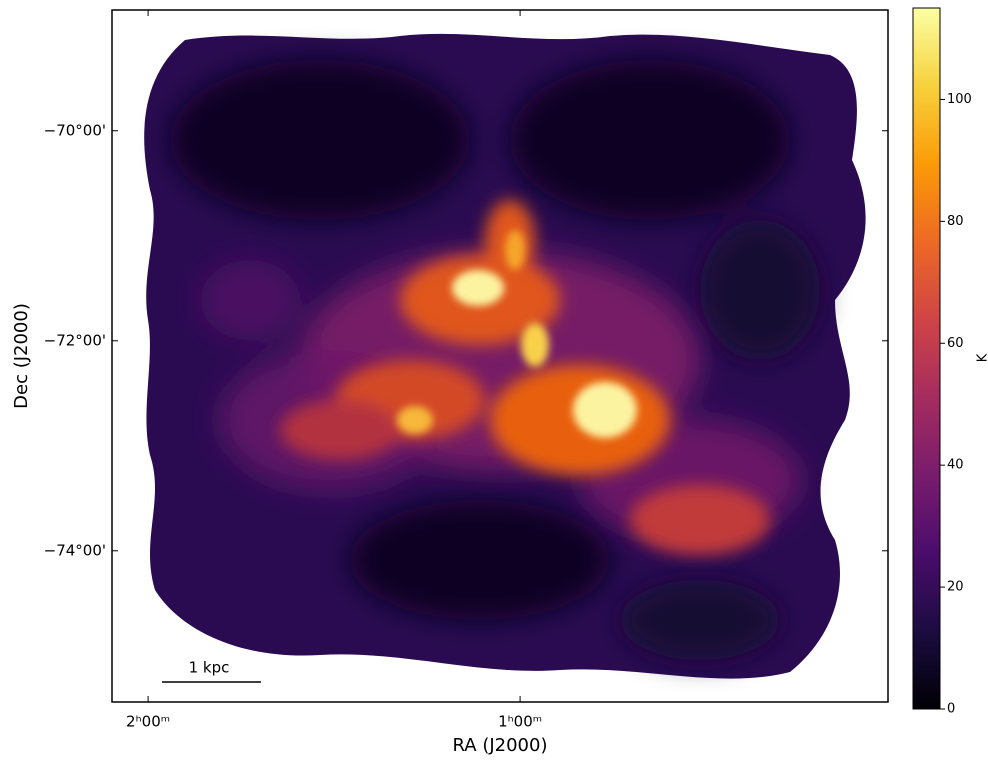  What do you see at coordinates (75, 550) in the screenshot?
I see `y-tick-label: −74°00'` at bounding box center [75, 550].